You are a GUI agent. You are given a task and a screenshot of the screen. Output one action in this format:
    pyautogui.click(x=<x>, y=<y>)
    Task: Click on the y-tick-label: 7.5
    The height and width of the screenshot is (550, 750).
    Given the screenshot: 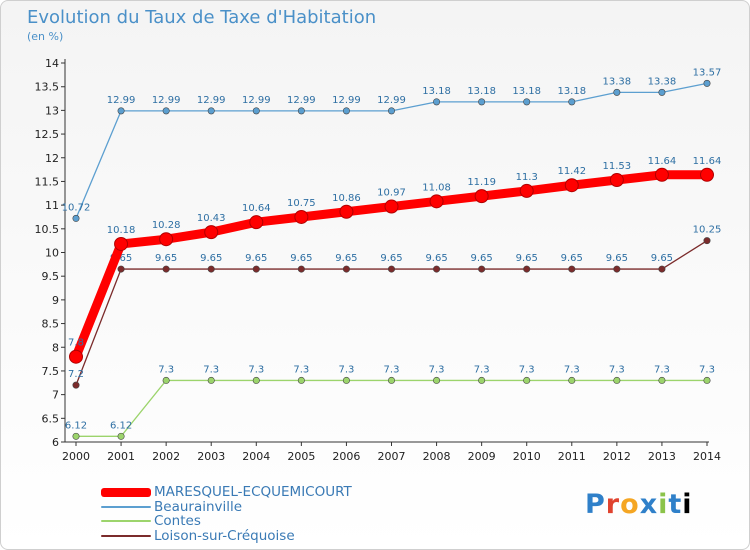 What is the action you would take?
    pyautogui.click(x=51, y=371)
    